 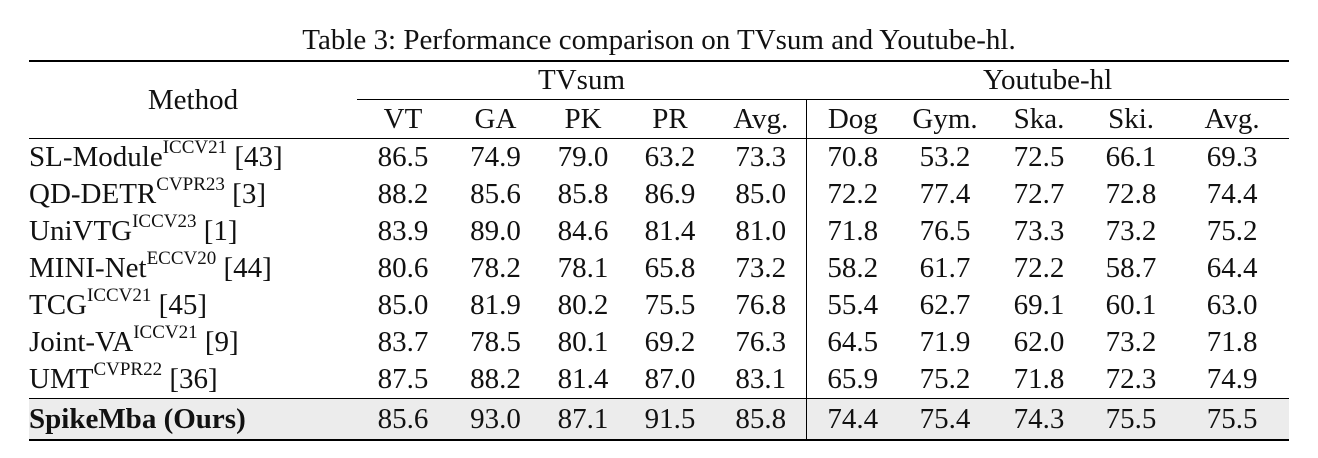 What do you see at coordinates (193, 379) in the screenshot?
I see `method-reference: [36]` at bounding box center [193, 379].